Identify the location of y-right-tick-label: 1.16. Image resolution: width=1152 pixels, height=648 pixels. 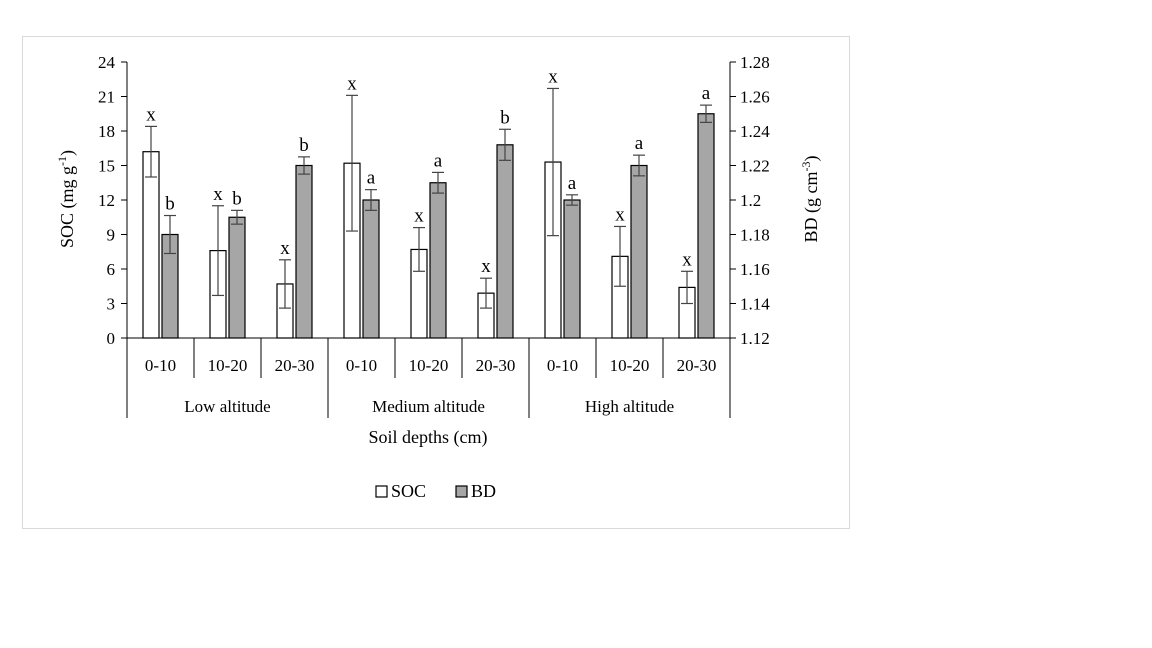
(755, 269).